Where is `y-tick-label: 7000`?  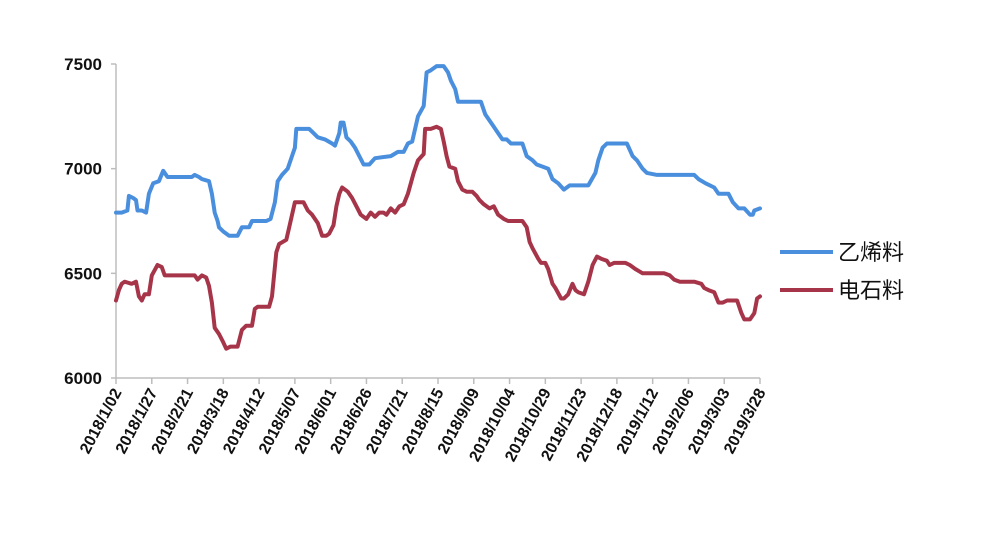
y-tick-label: 7000 is located at coordinates (83, 169).